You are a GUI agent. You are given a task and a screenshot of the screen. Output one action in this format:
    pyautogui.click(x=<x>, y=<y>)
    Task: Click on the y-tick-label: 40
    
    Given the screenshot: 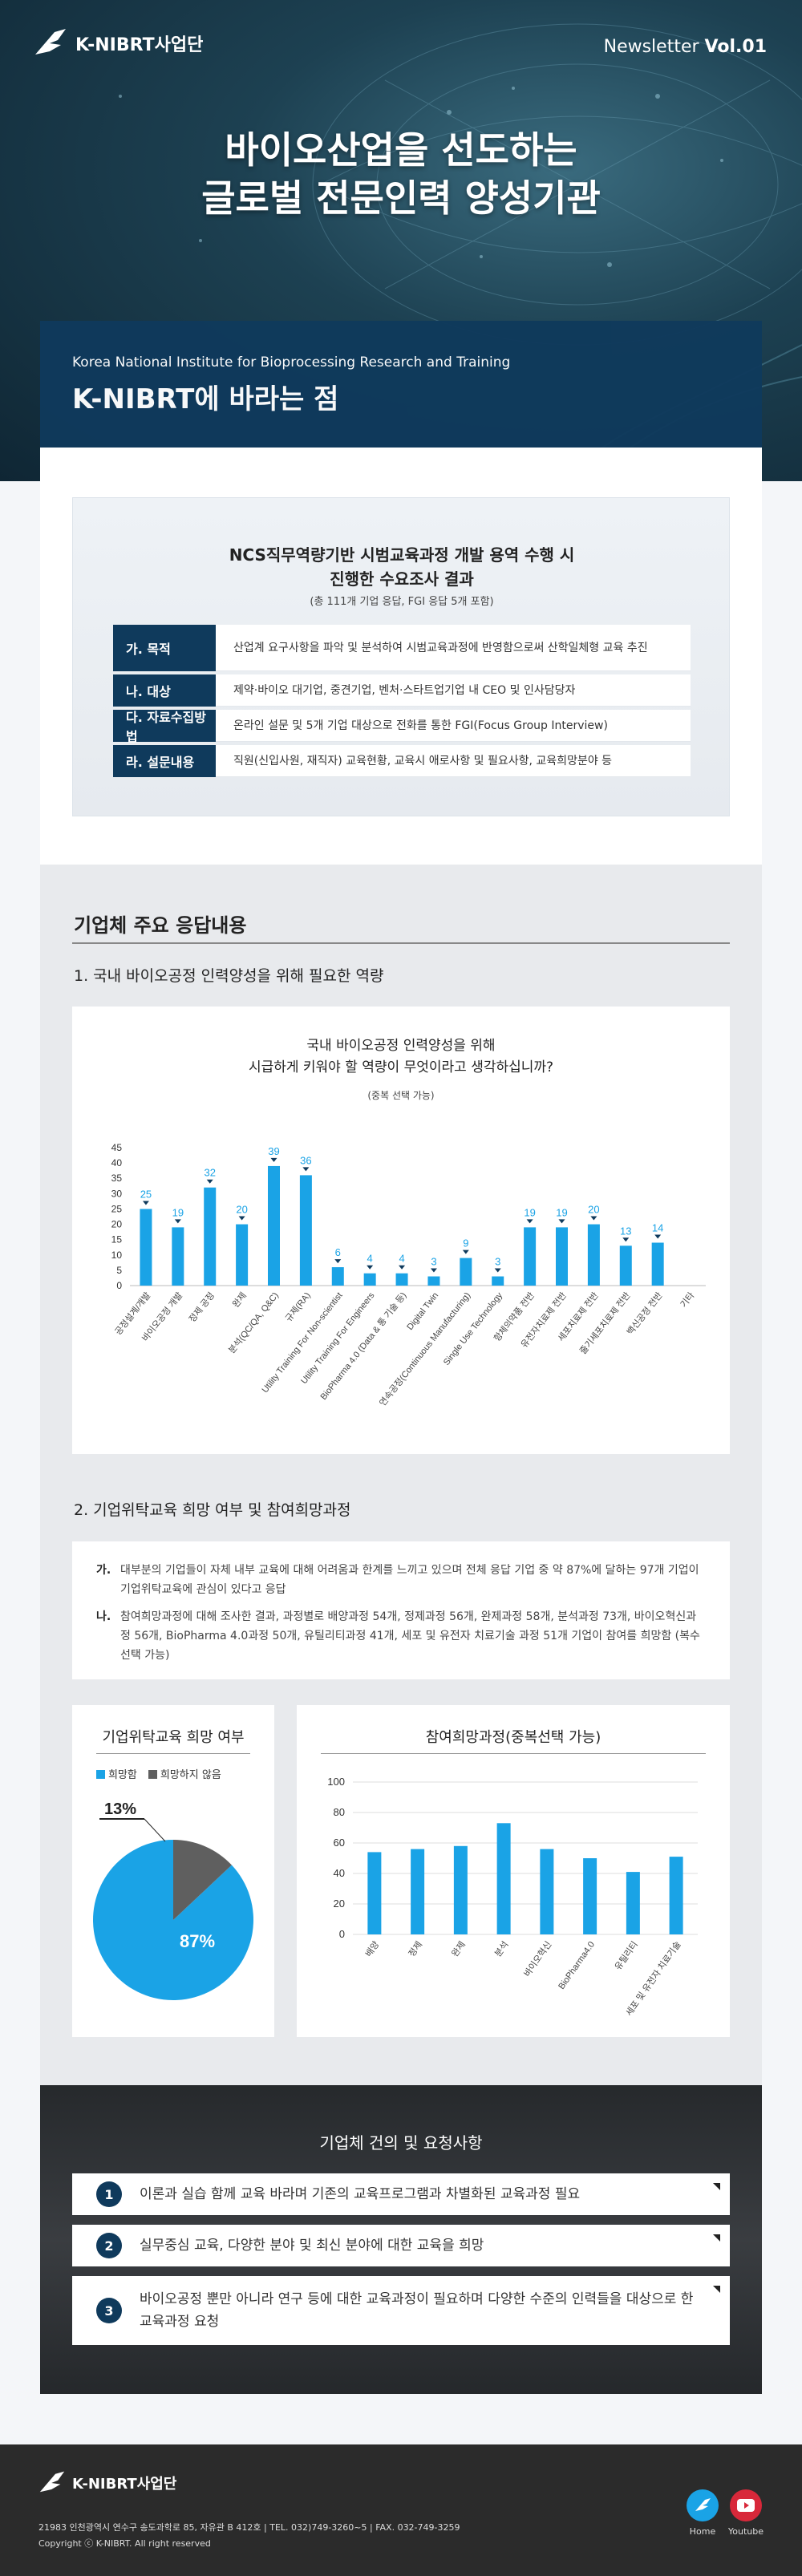 What is the action you would take?
    pyautogui.click(x=117, y=1163)
    